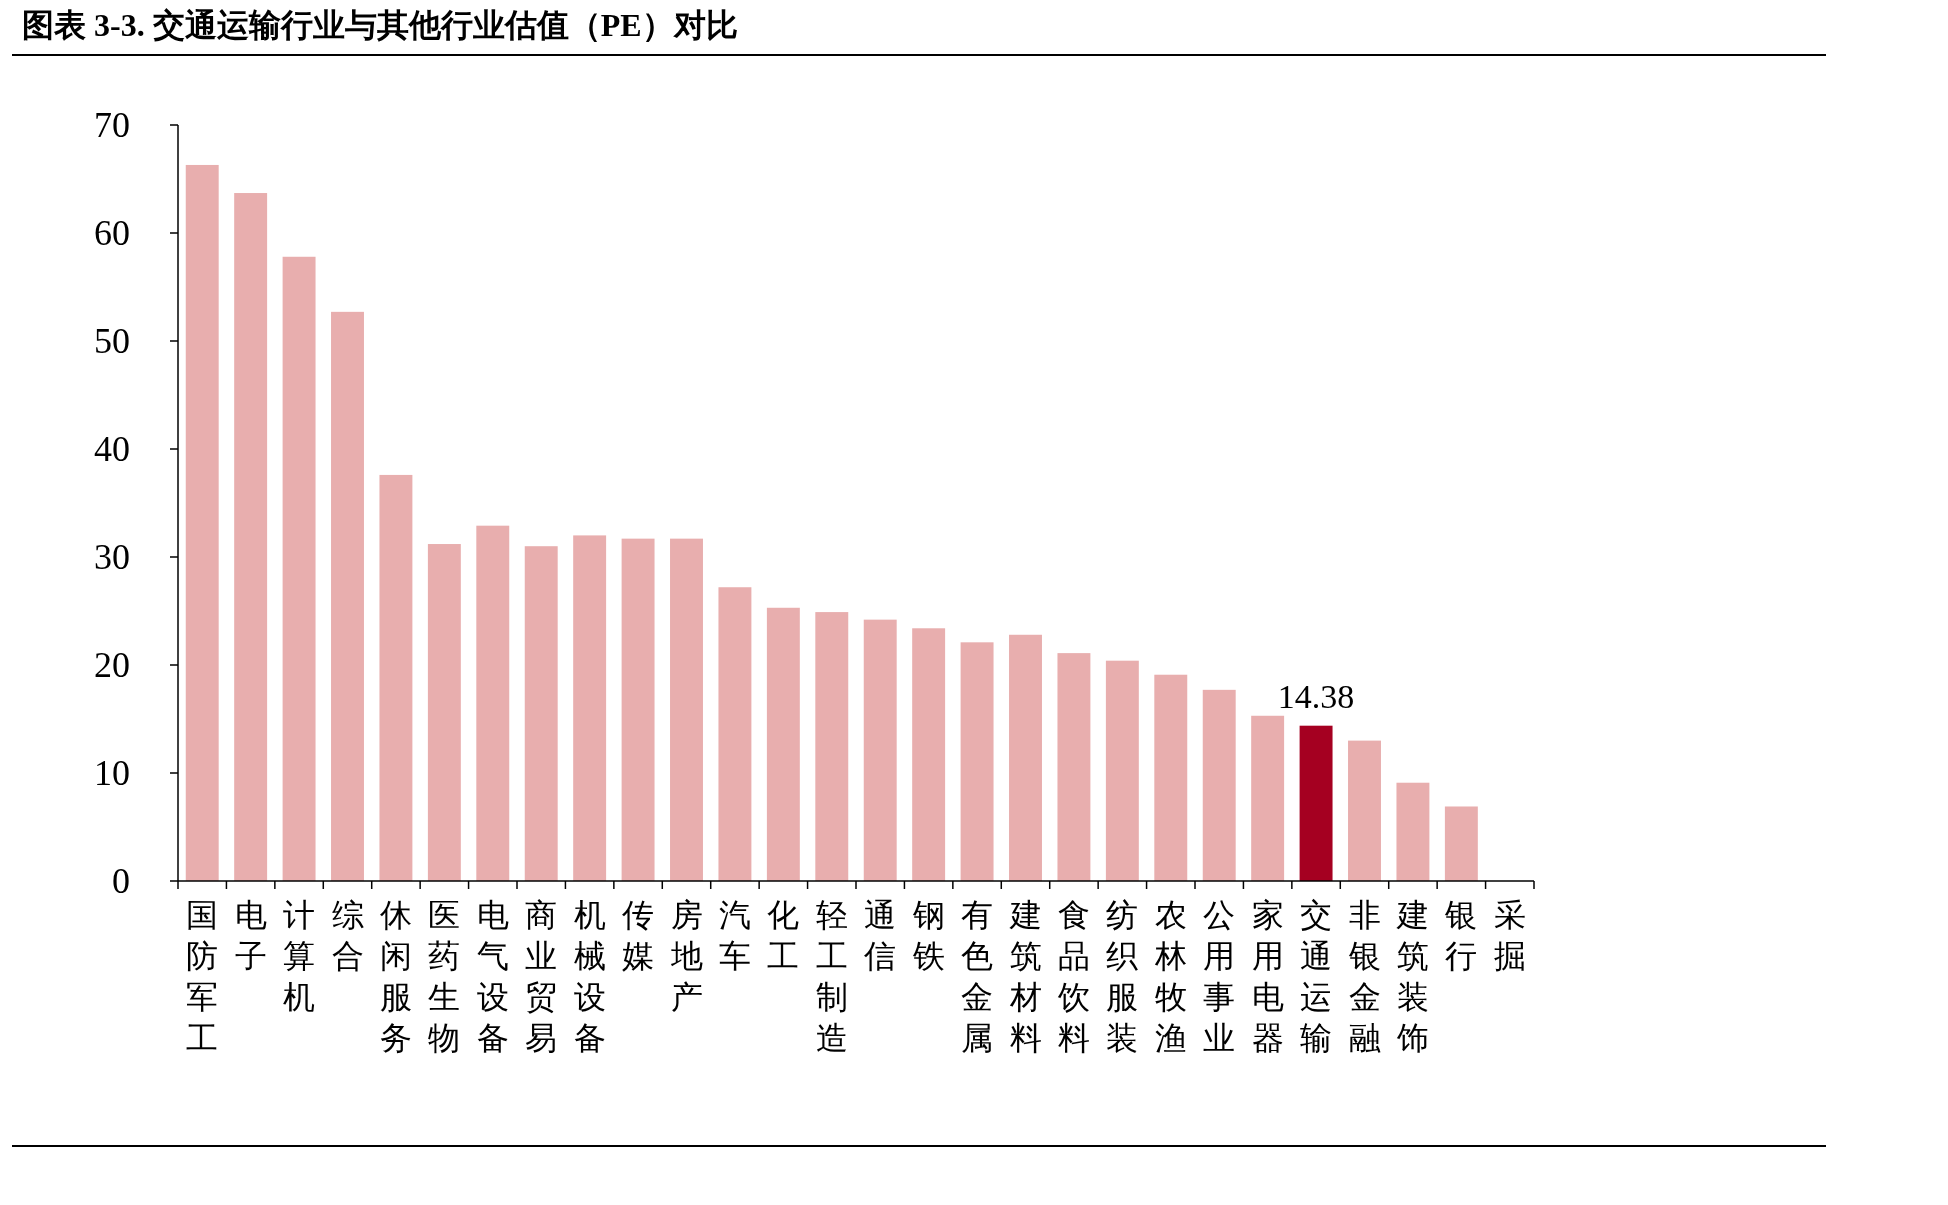 The width and height of the screenshot is (1948, 1205). I want to click on y-tick-label: 10, so click(112, 773).